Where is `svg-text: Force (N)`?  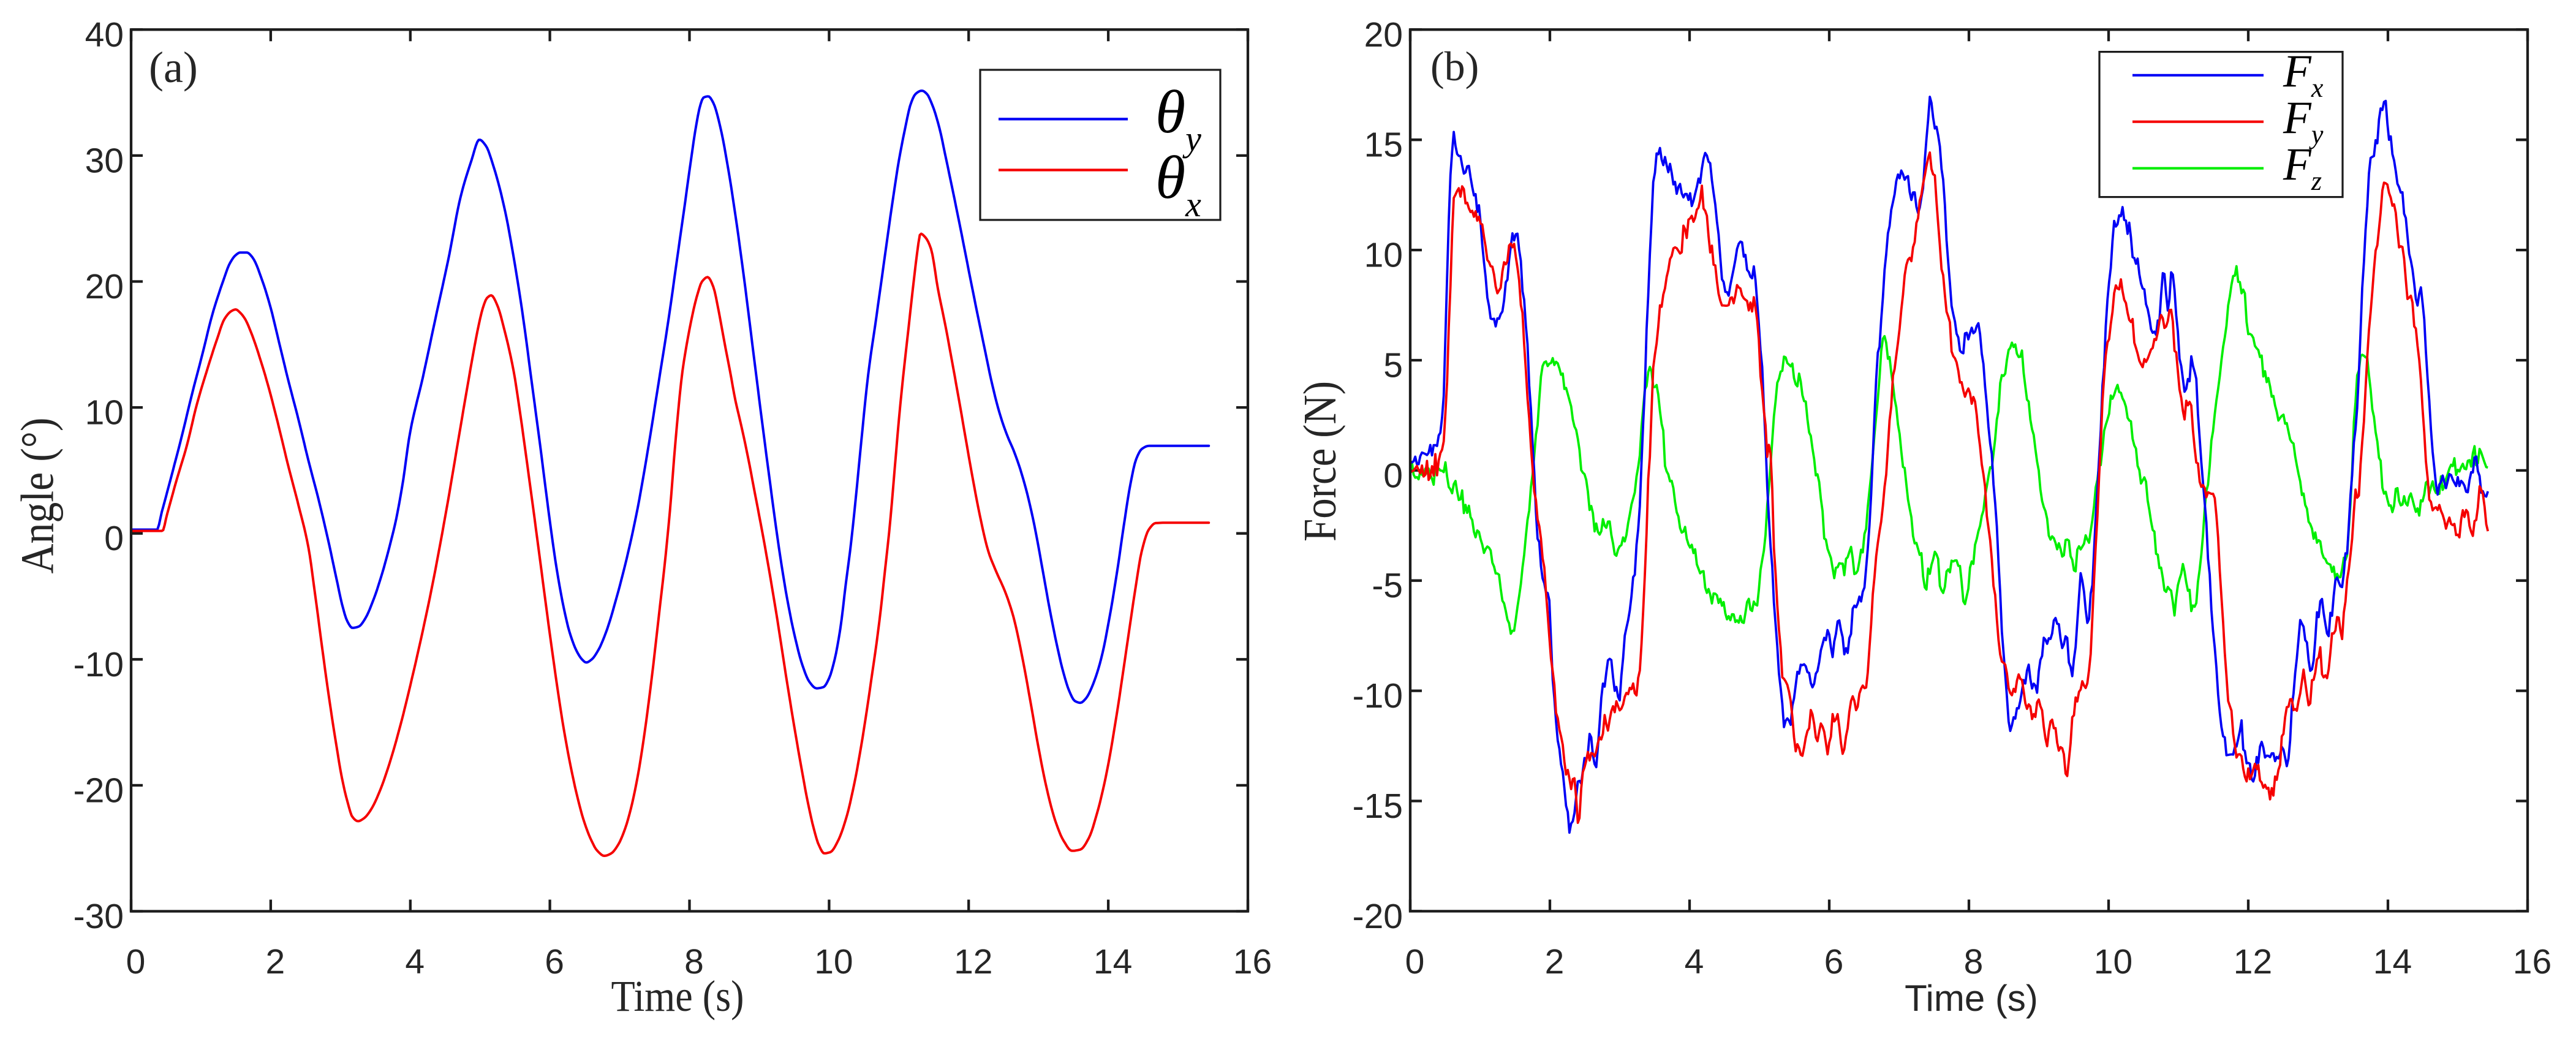
svg-text: Force (N) is located at coordinates (1320, 461).